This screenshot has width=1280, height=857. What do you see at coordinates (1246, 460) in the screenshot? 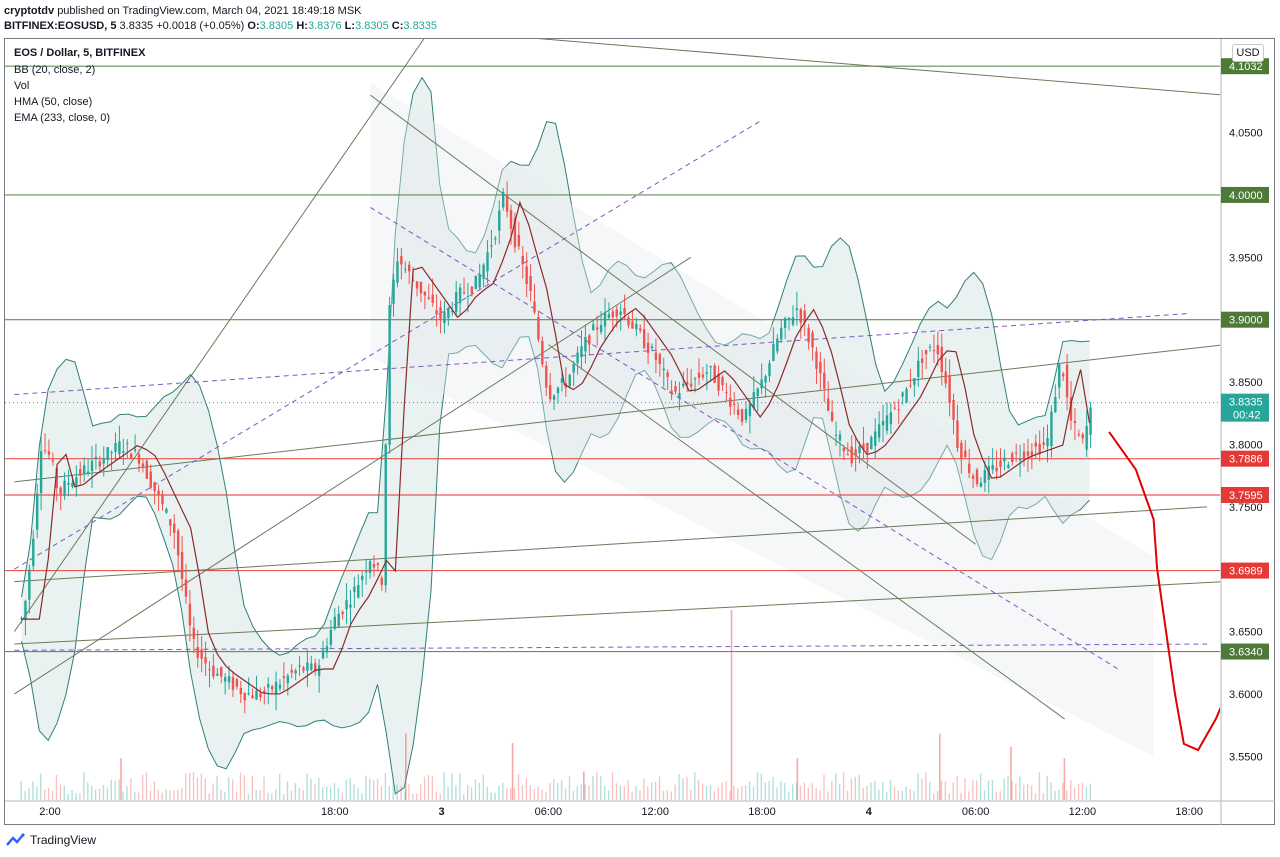
I see `price-level-label: 3.7886` at bounding box center [1246, 460].